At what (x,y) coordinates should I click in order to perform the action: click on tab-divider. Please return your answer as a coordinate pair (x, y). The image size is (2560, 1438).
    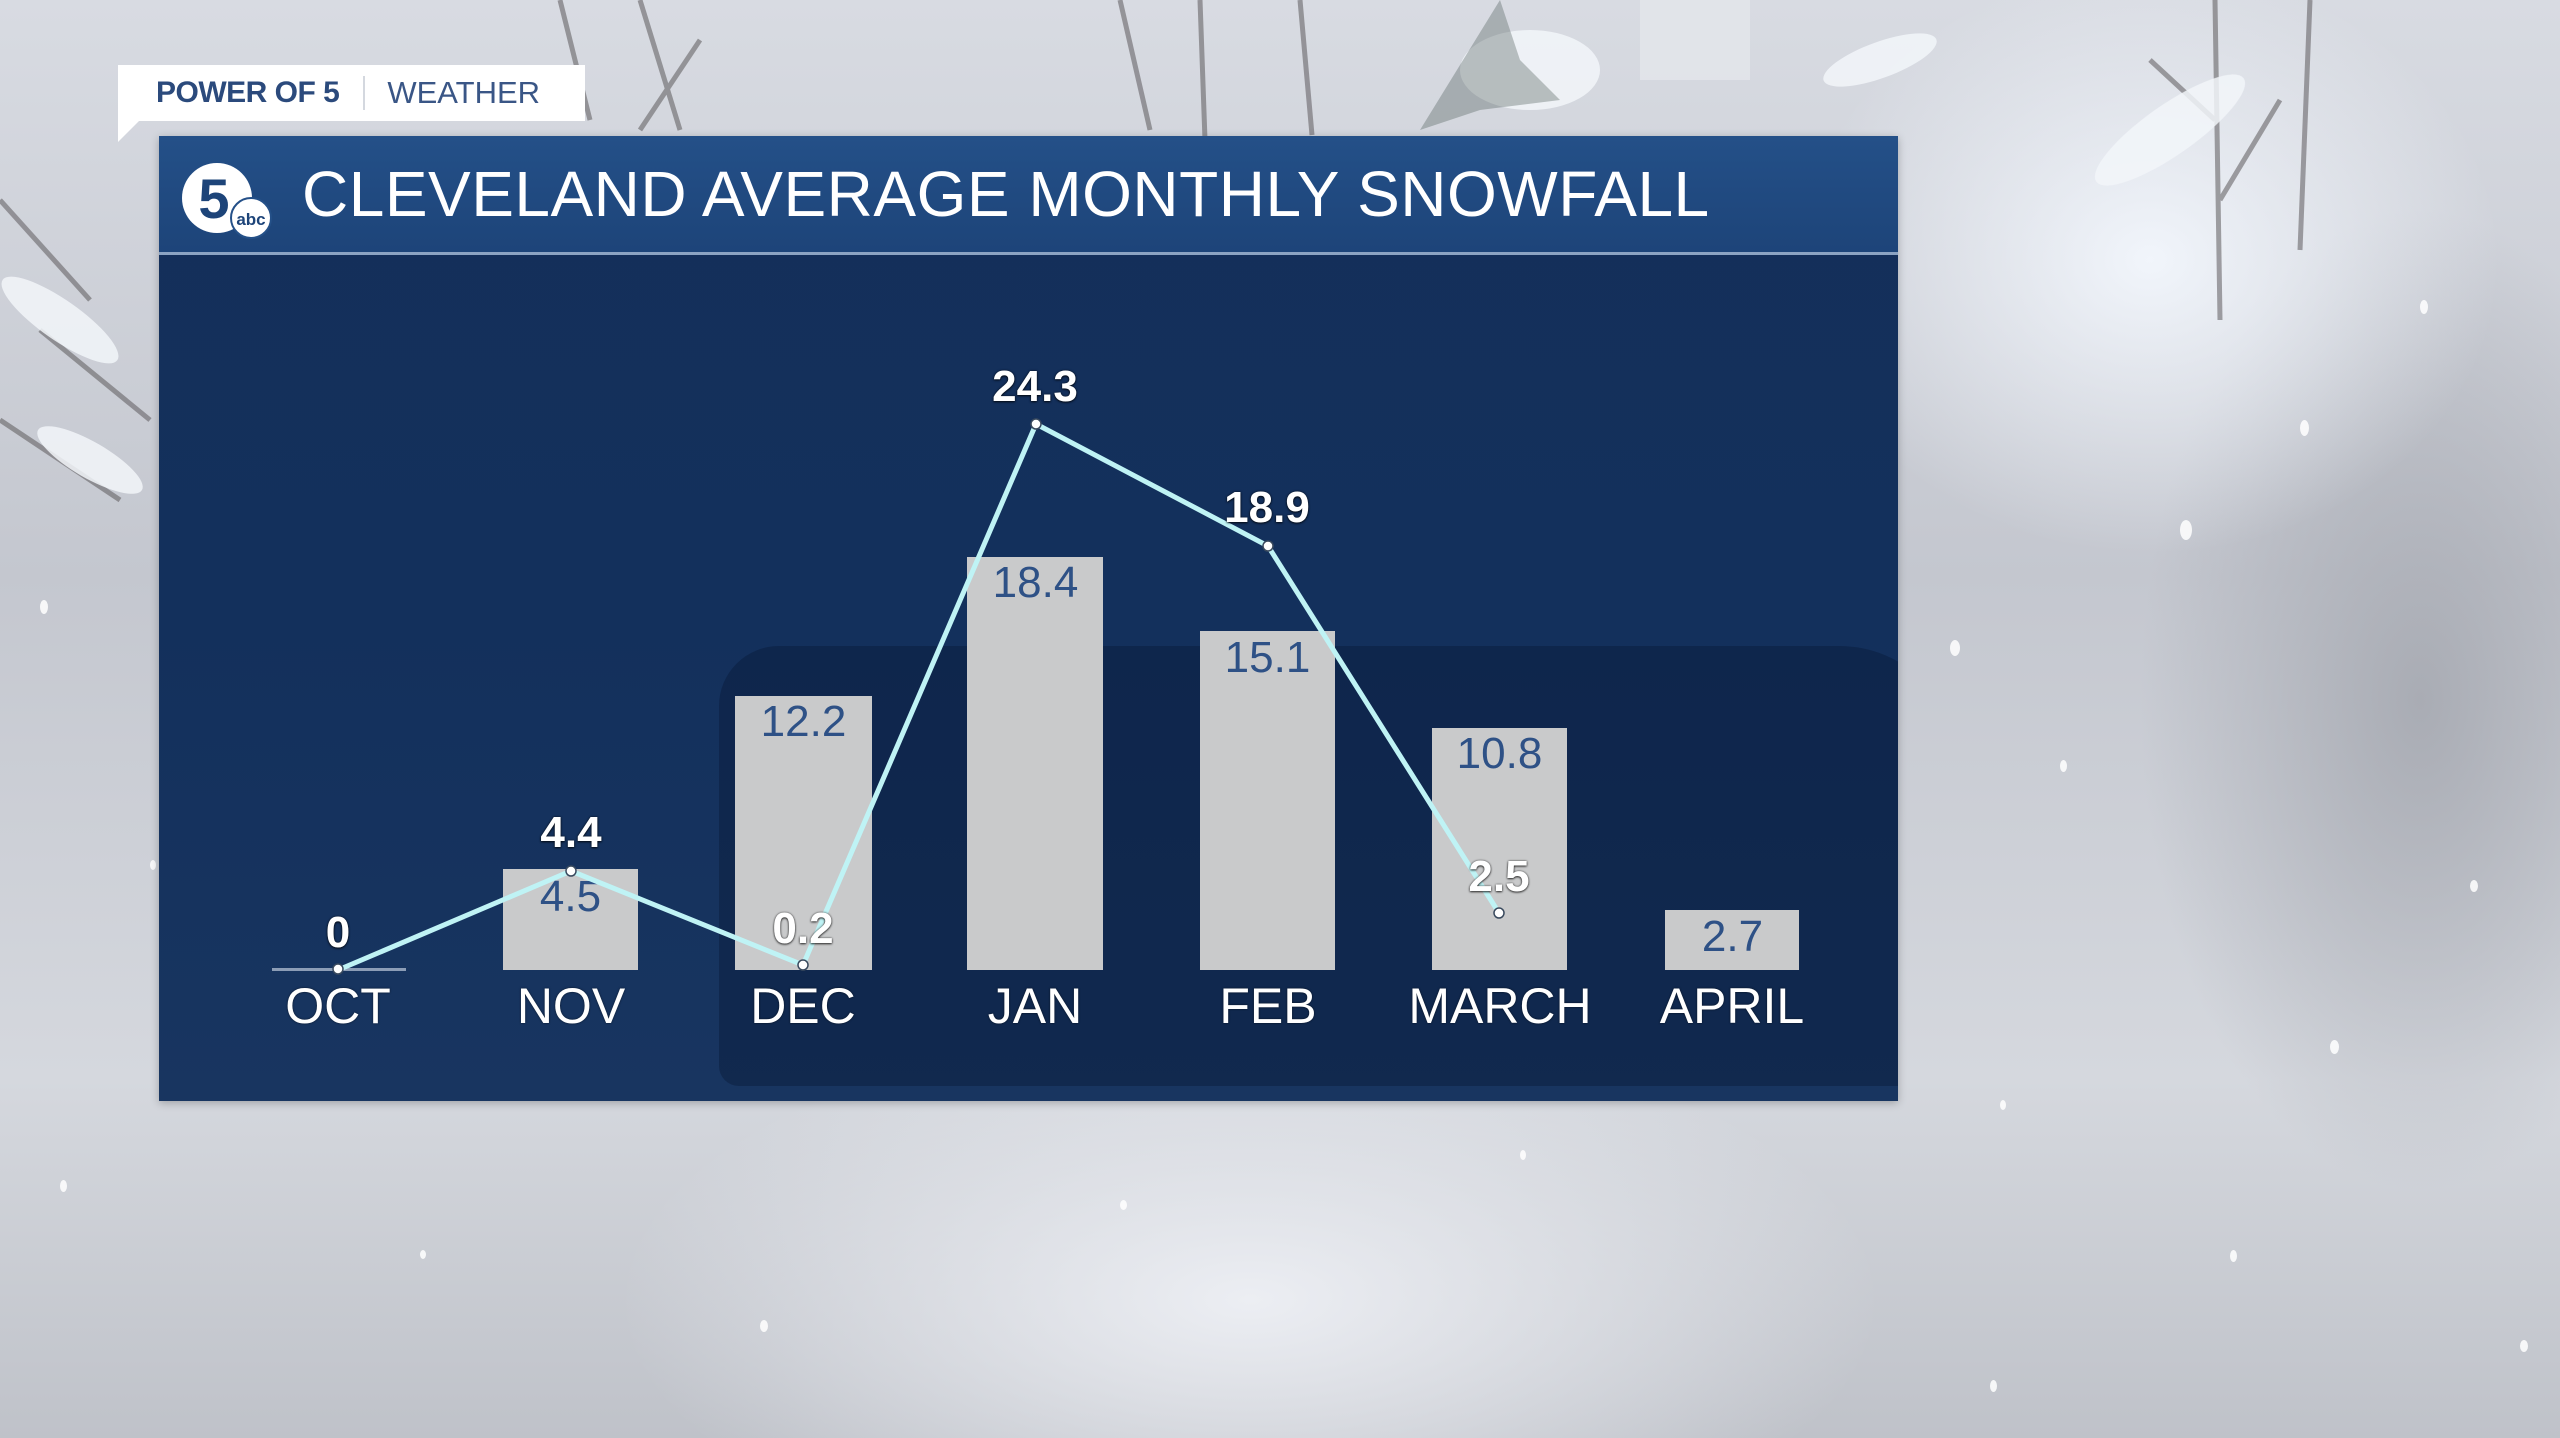
    Looking at the image, I should click on (364, 93).